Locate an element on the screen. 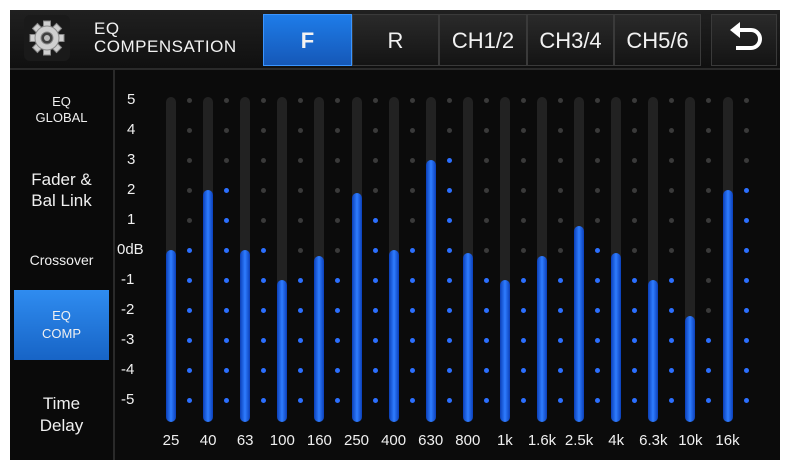  frequency-label: 16k is located at coordinates (727, 440).